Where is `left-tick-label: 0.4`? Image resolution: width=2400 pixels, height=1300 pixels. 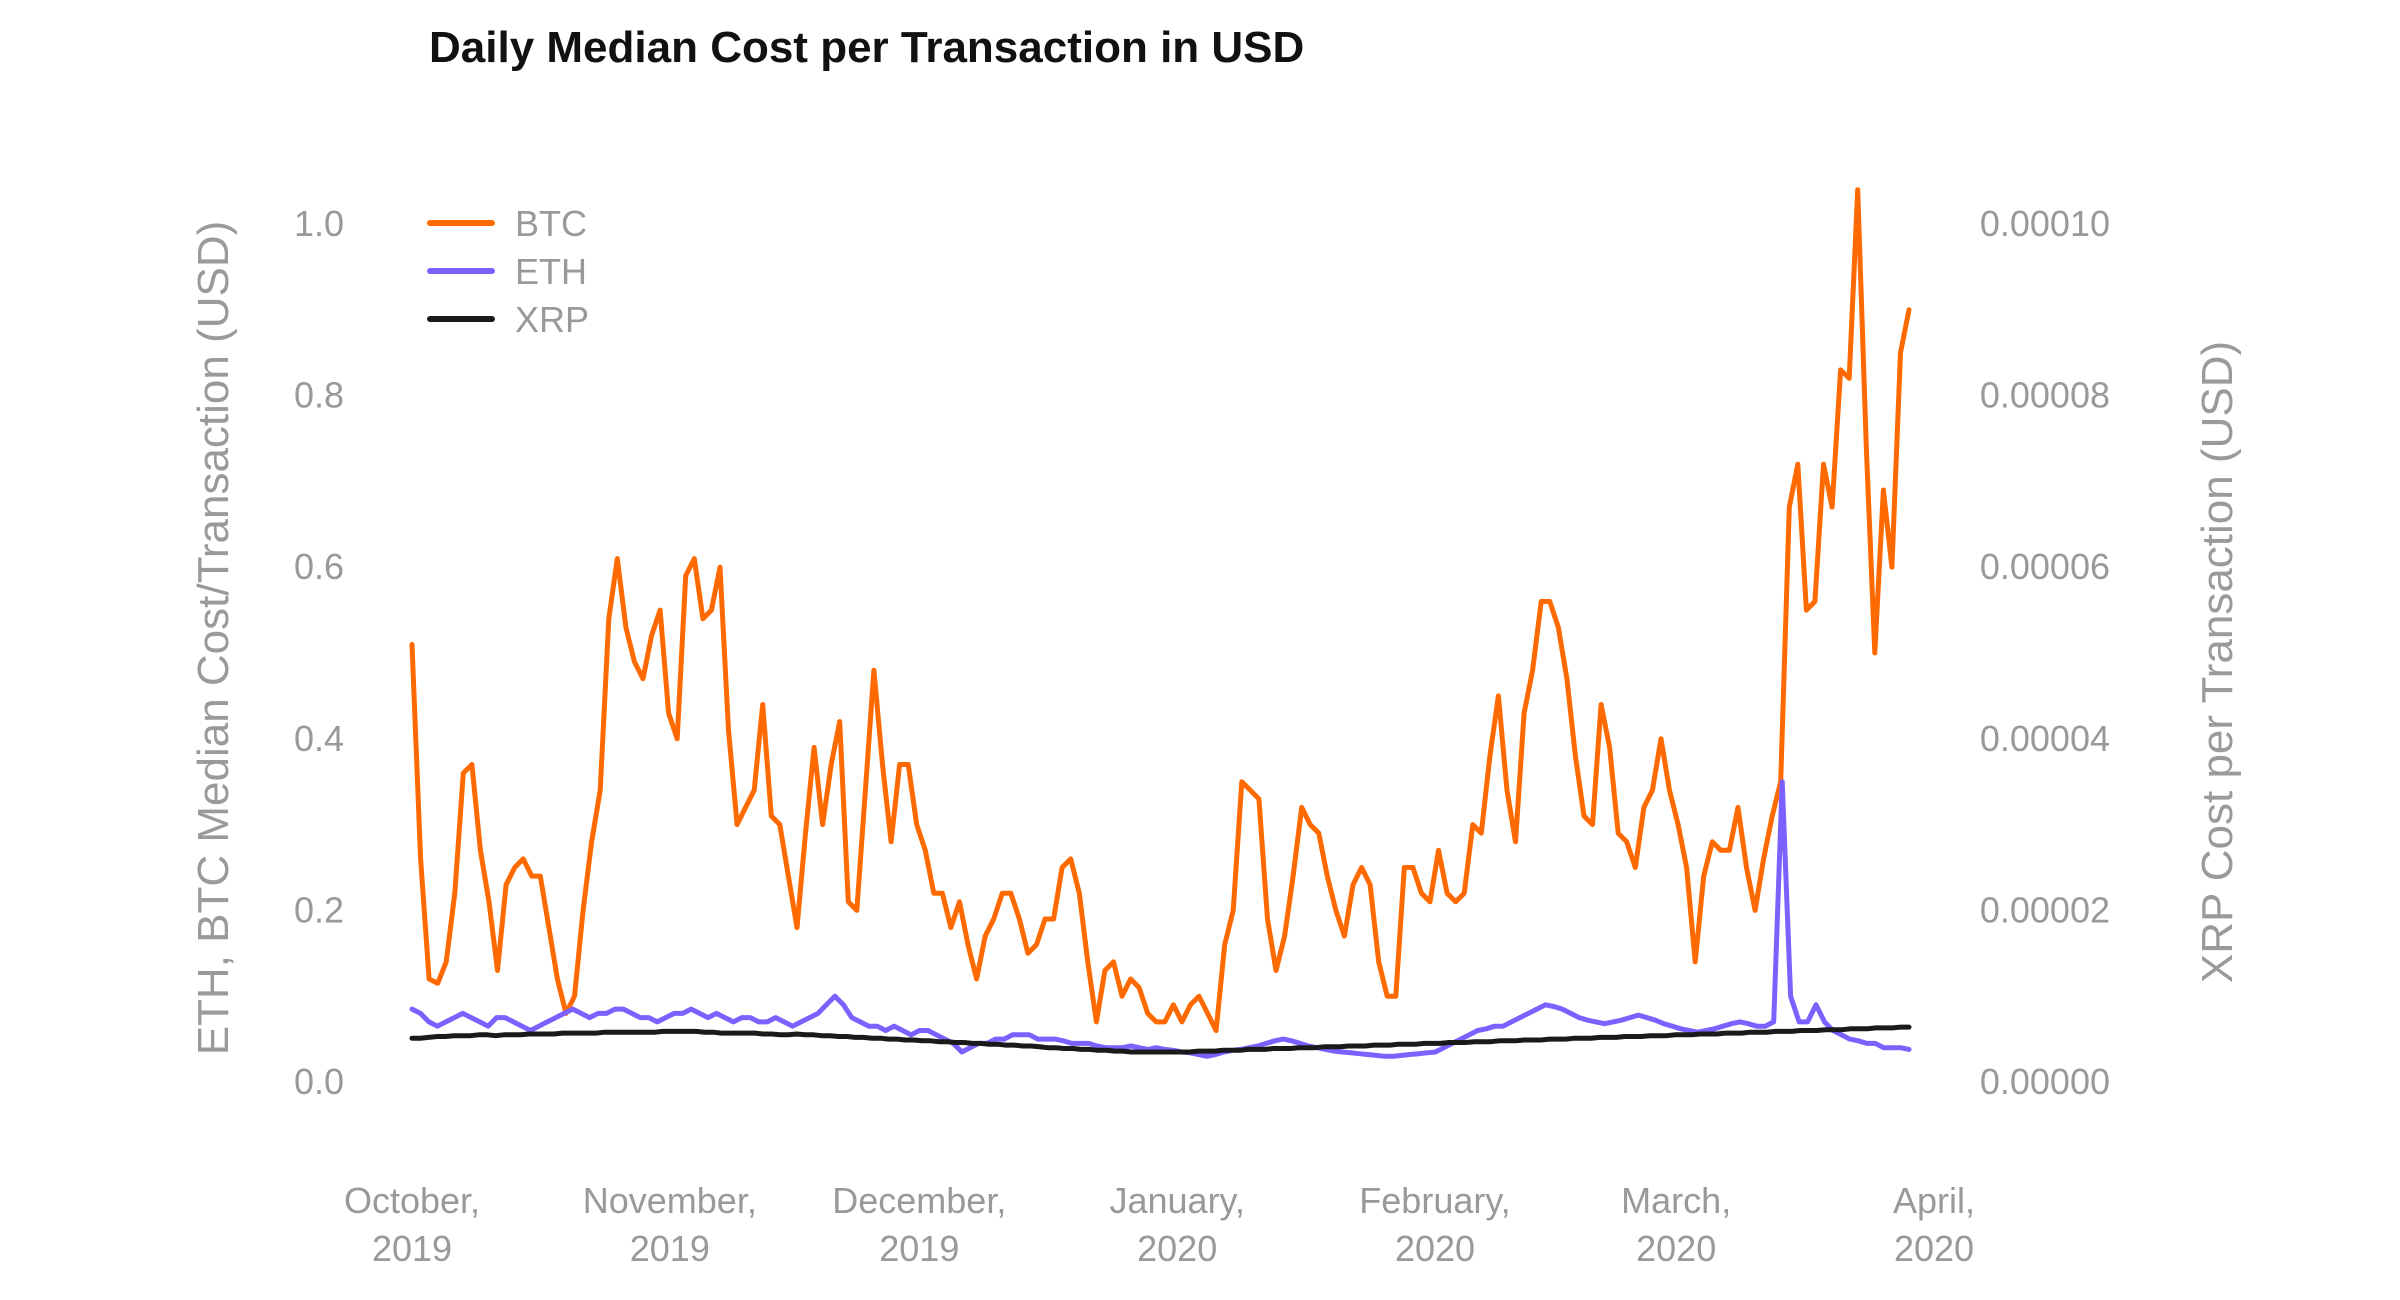
left-tick-label: 0.4 is located at coordinates (319, 738).